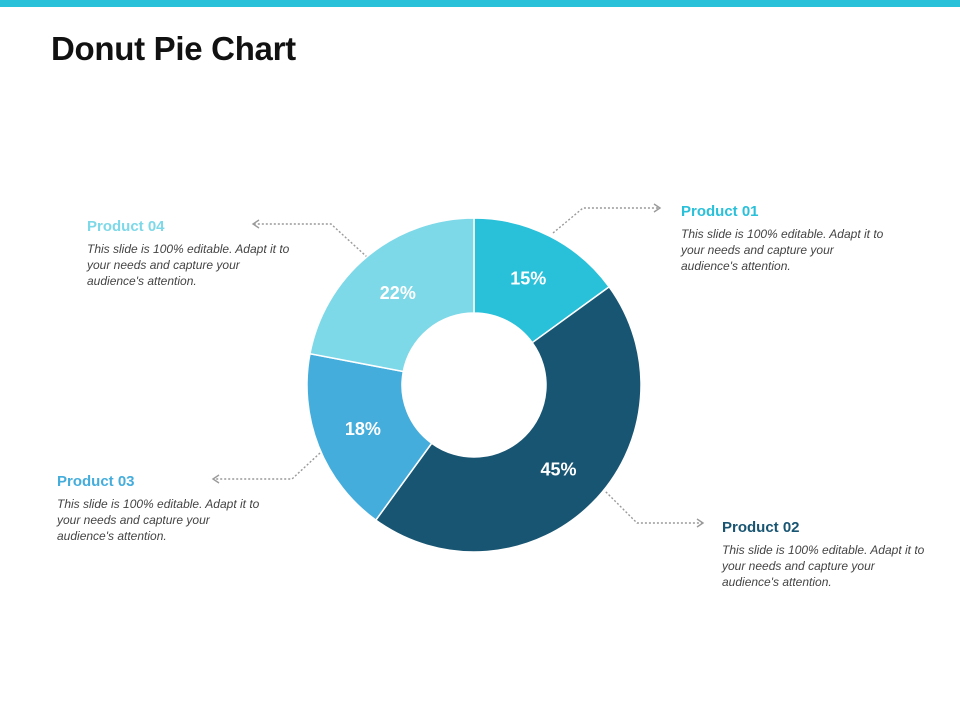 This screenshot has height=720, width=960. Describe the element at coordinates (173, 48) in the screenshot. I see `page-title: Donut Pie Chart` at that location.